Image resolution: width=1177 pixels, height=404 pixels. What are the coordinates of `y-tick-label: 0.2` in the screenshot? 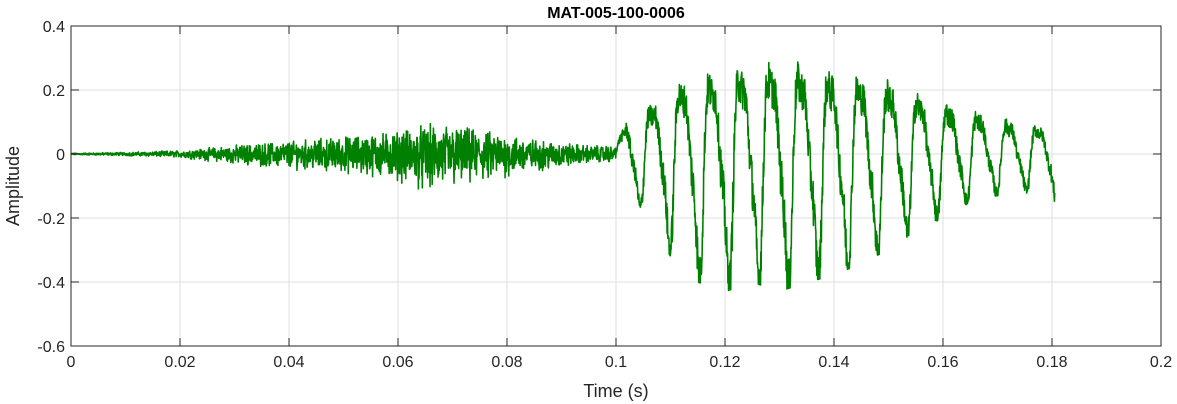 It's located at (54, 91).